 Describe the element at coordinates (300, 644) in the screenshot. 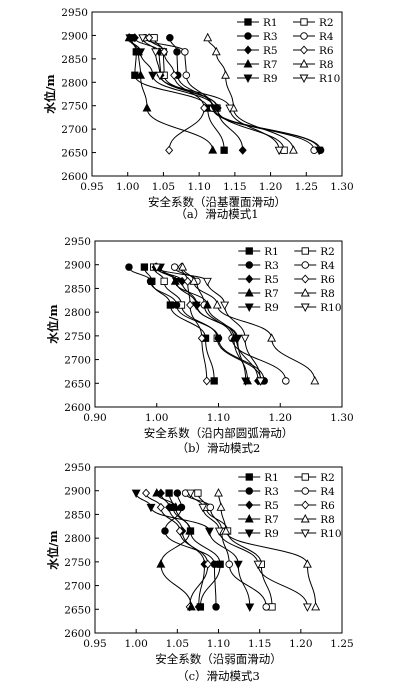

I see `x-tick-label: 1.20` at that location.